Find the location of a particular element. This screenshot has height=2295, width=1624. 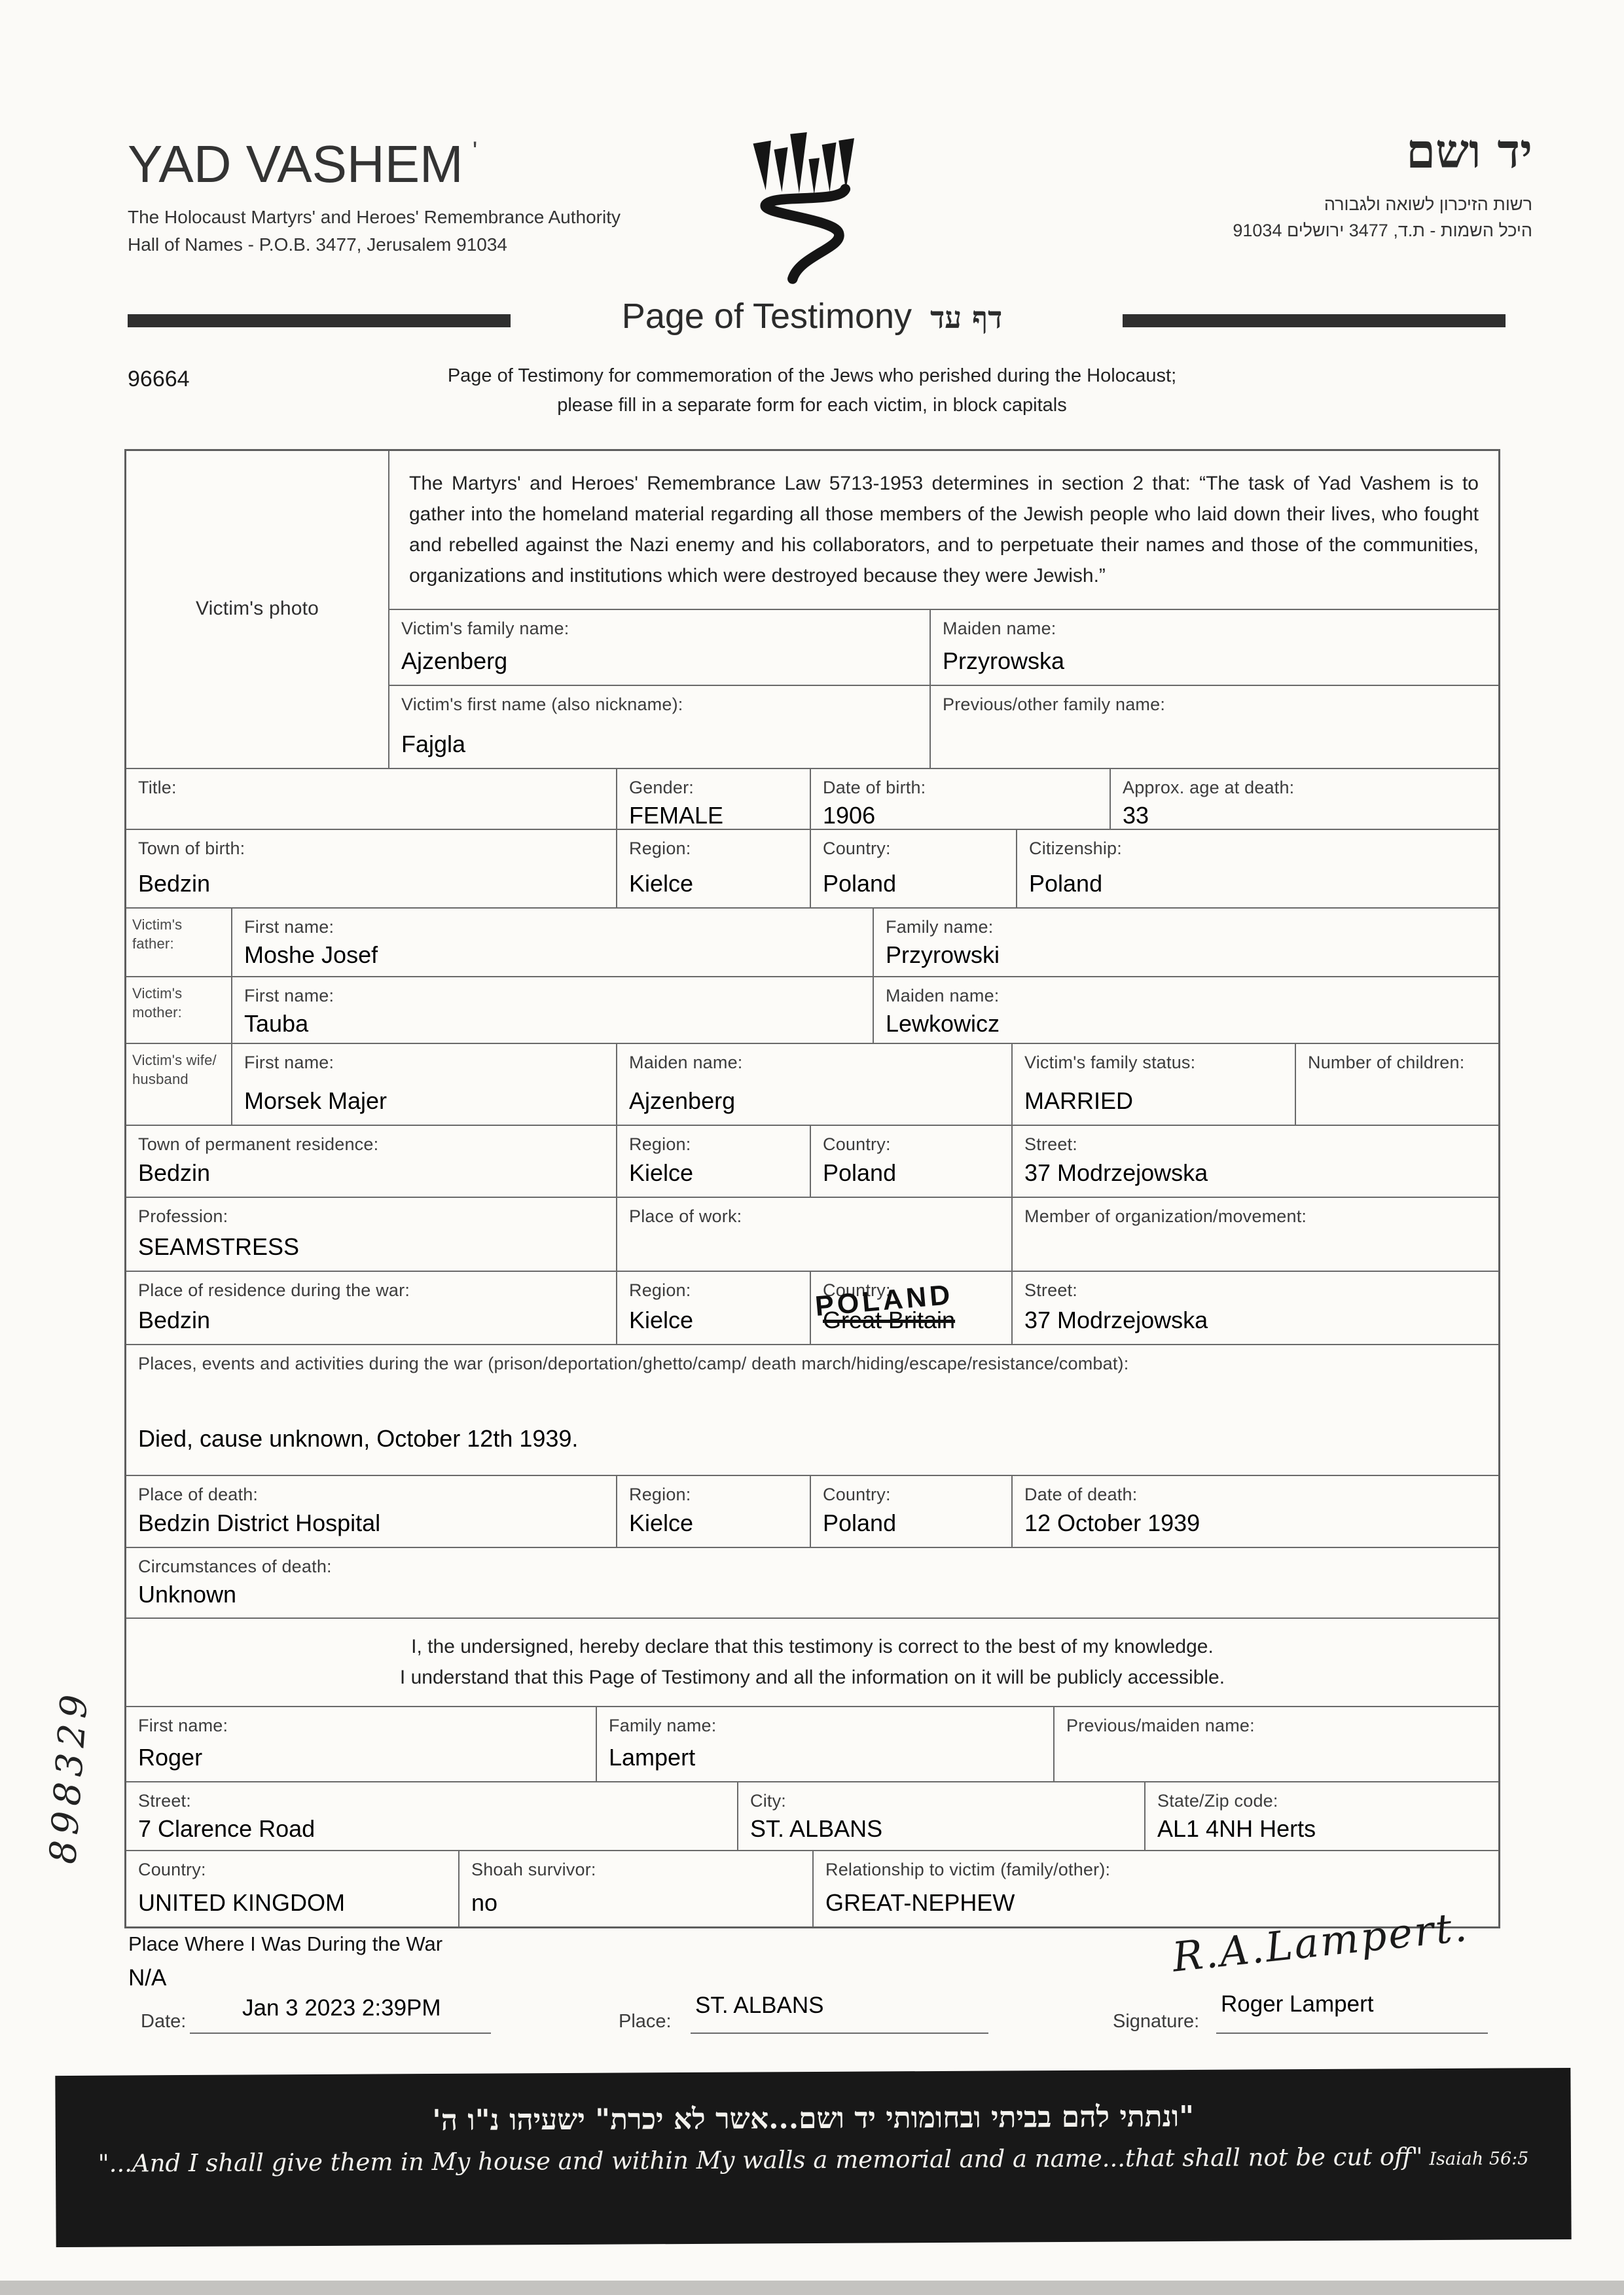

victim-family-name-field: Victim's family name: Ajzenberg is located at coordinates (659, 648).